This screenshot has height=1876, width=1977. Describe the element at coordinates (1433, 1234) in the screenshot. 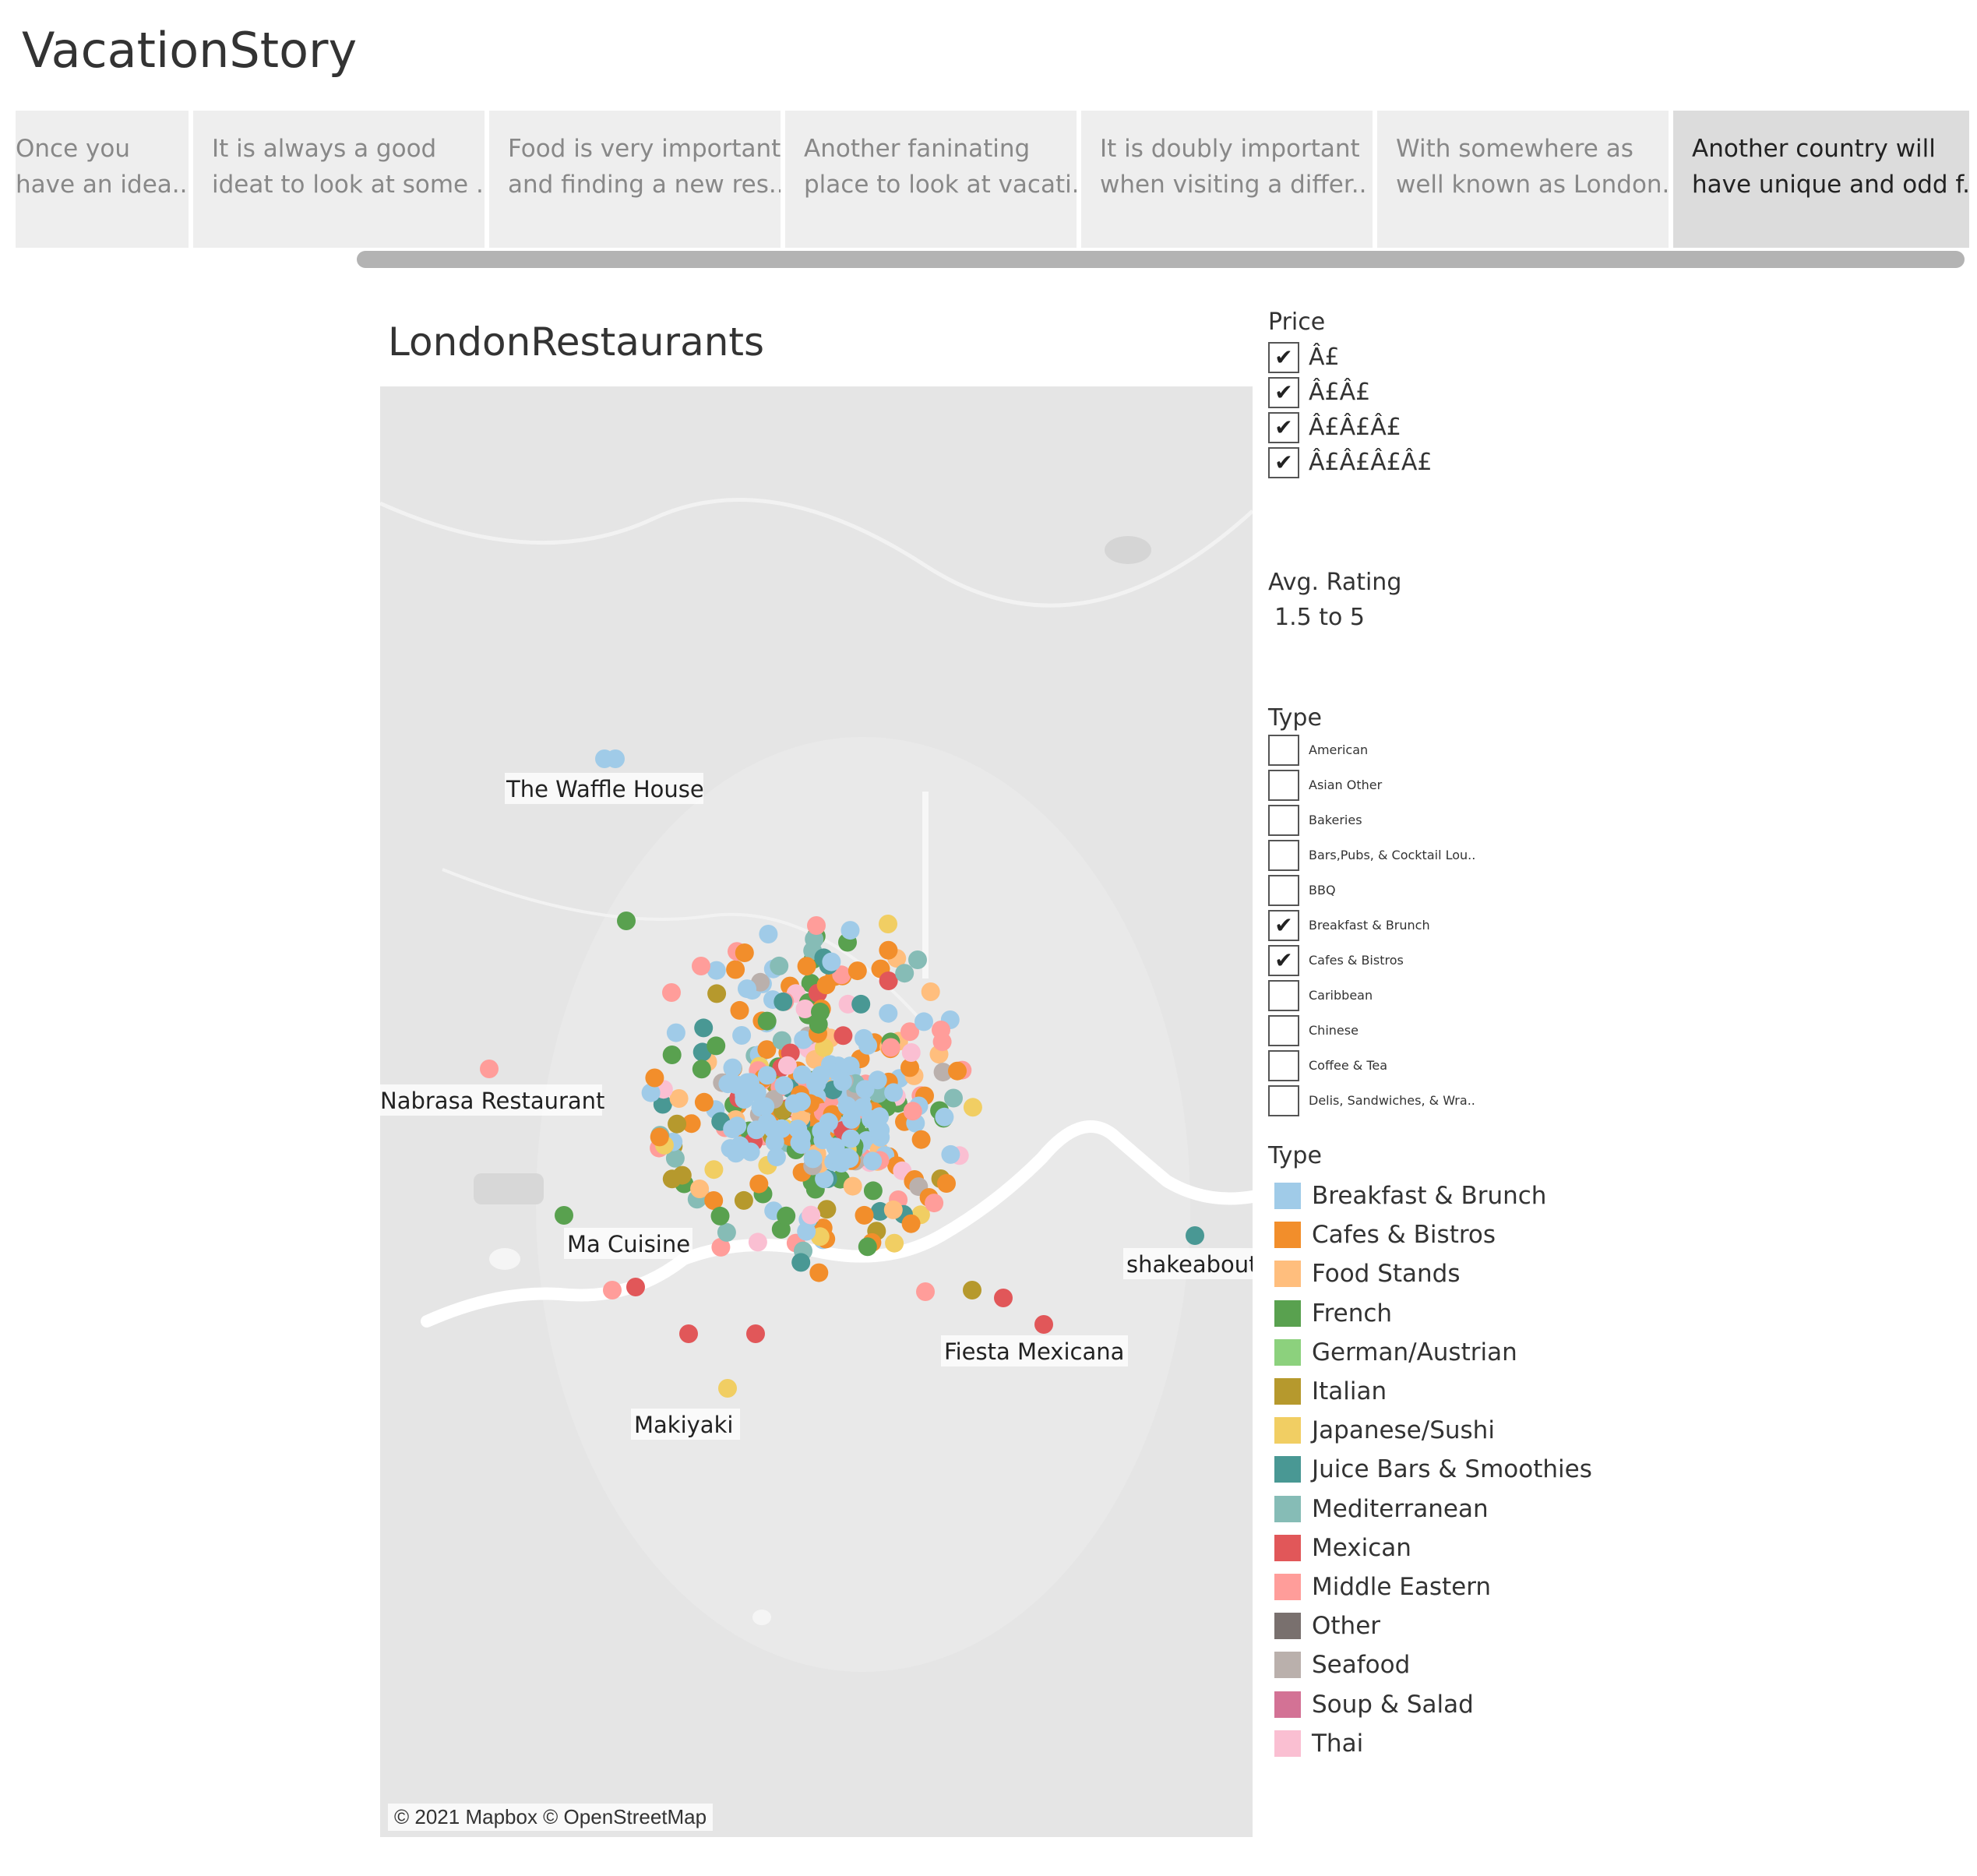

I see `legend-item: Cafes & Bistros` at that location.